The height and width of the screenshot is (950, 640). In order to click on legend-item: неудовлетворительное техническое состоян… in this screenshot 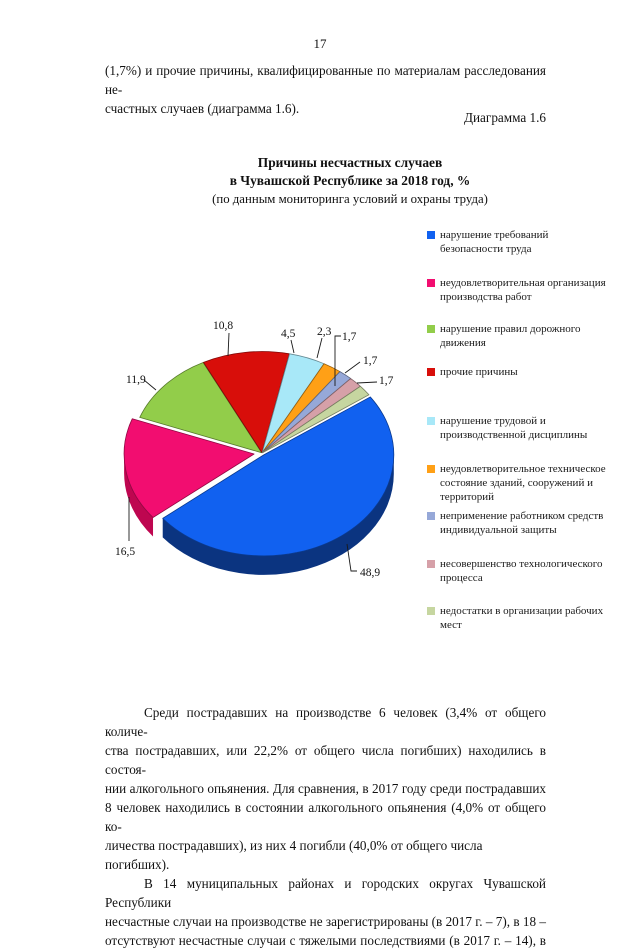, I will do `click(516, 483)`.